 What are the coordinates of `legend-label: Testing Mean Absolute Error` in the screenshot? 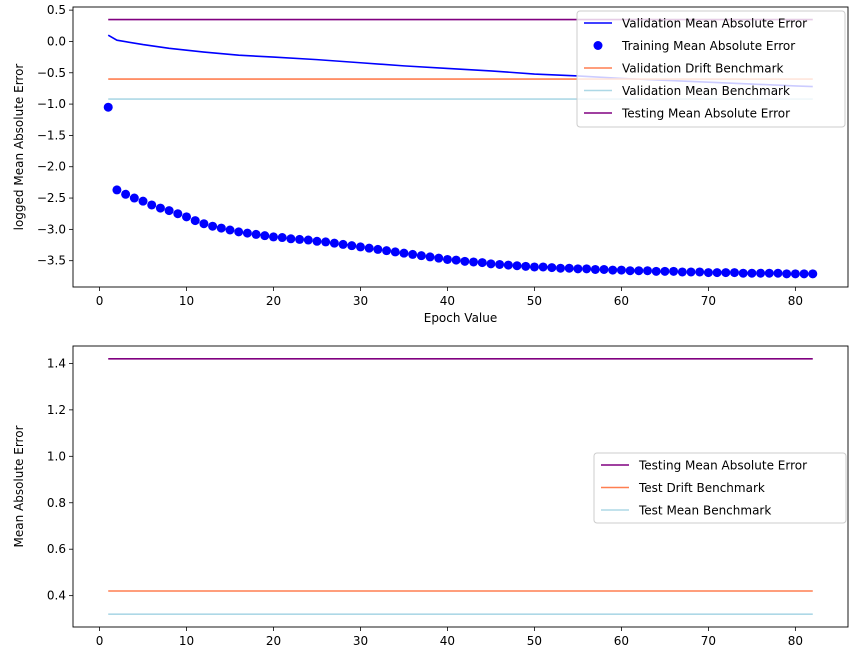 It's located at (722, 466).